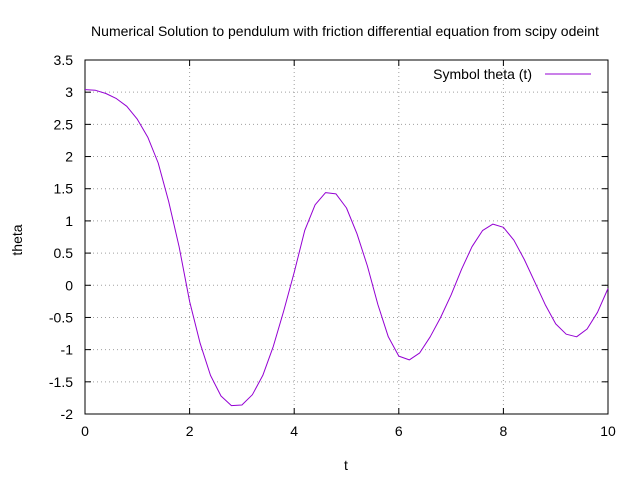 The image size is (640, 480). What do you see at coordinates (69, 92) in the screenshot?
I see `y-tick-label: 3` at bounding box center [69, 92].